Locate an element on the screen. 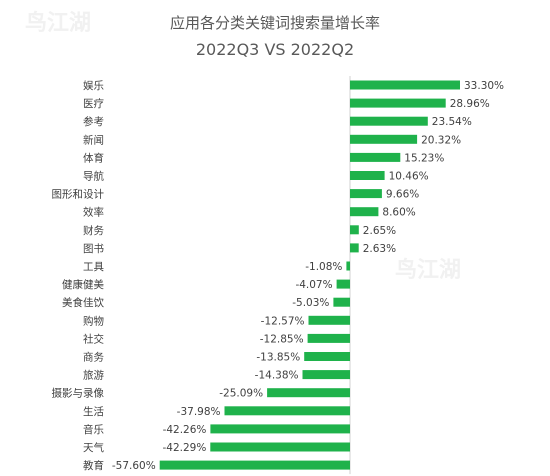  value-label: -13.85% is located at coordinates (278, 358).